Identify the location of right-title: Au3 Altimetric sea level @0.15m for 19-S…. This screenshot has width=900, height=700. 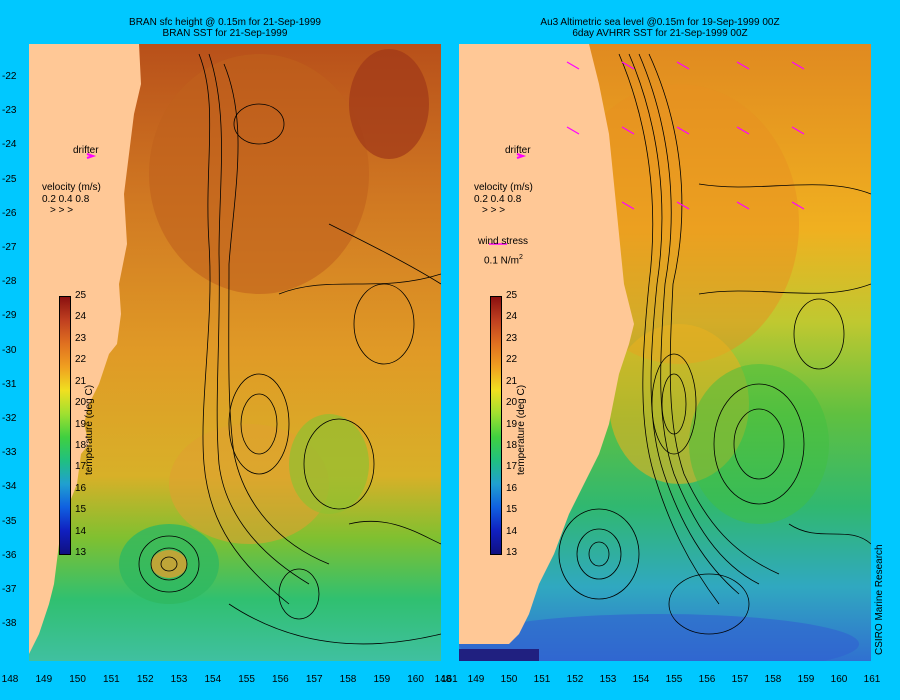
(660, 28).